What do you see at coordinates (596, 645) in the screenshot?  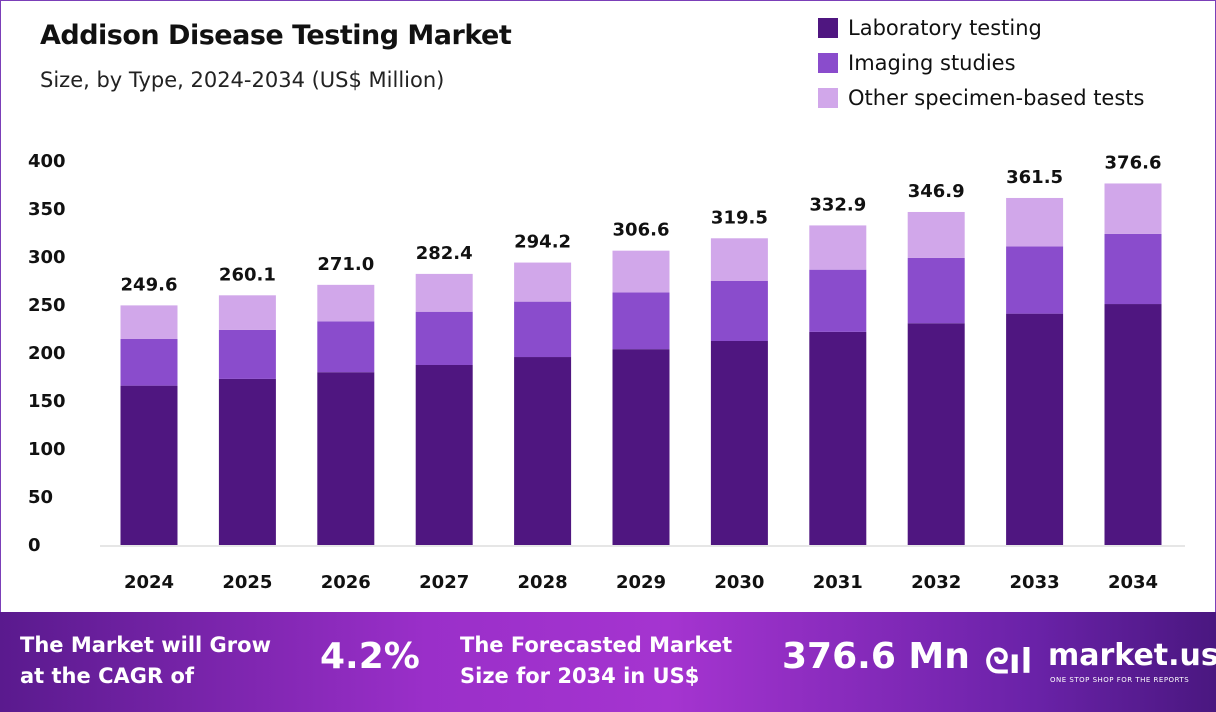 I see `forecast-text-line: The Forecasted Market` at bounding box center [596, 645].